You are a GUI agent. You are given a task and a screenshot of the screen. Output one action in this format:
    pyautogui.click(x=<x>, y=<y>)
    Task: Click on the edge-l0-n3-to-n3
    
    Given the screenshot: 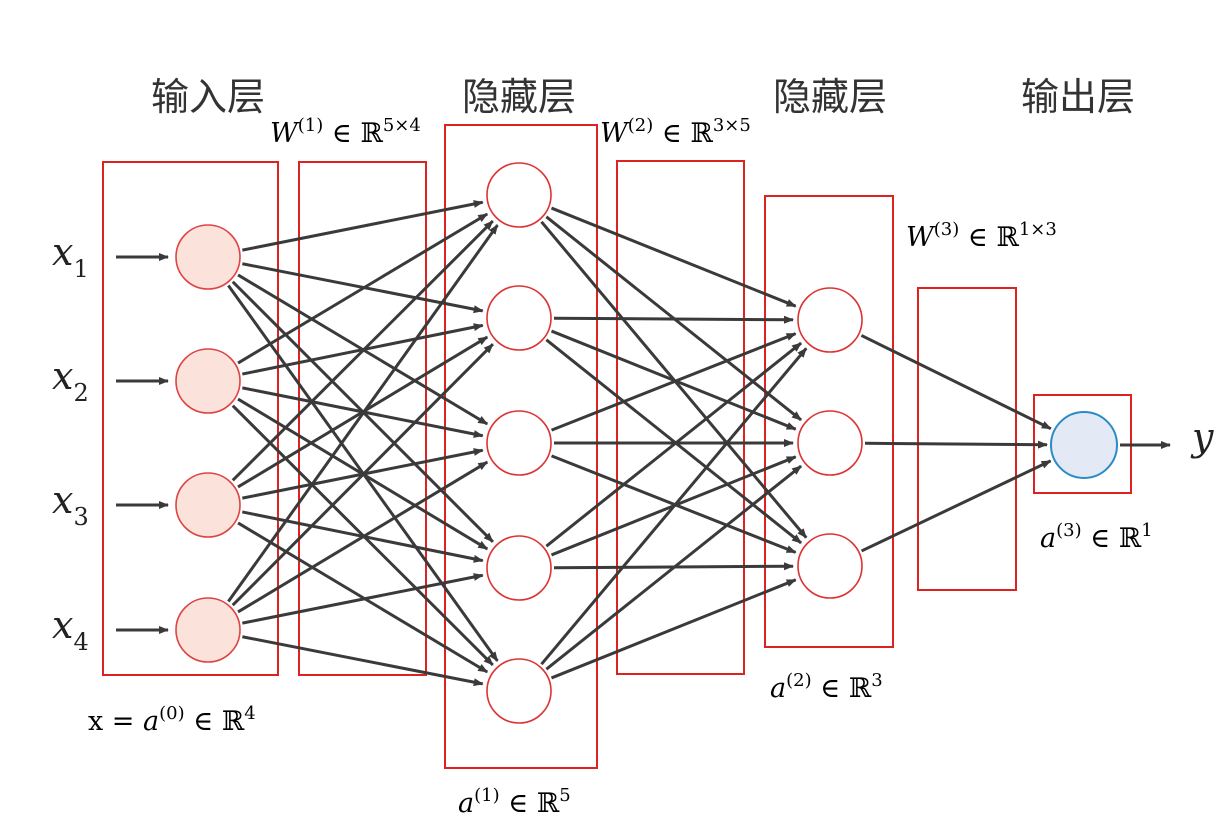 What is the action you would take?
    pyautogui.click(x=363, y=599)
    